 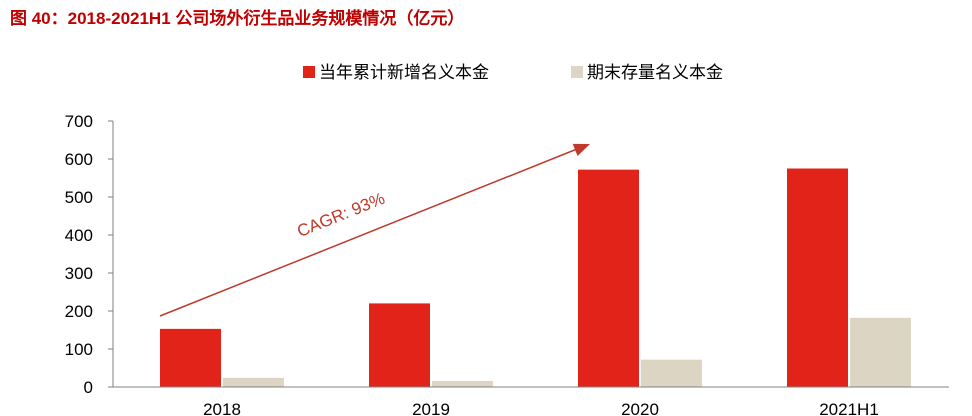 I want to click on y-tick-label: 700, so click(x=79, y=121).